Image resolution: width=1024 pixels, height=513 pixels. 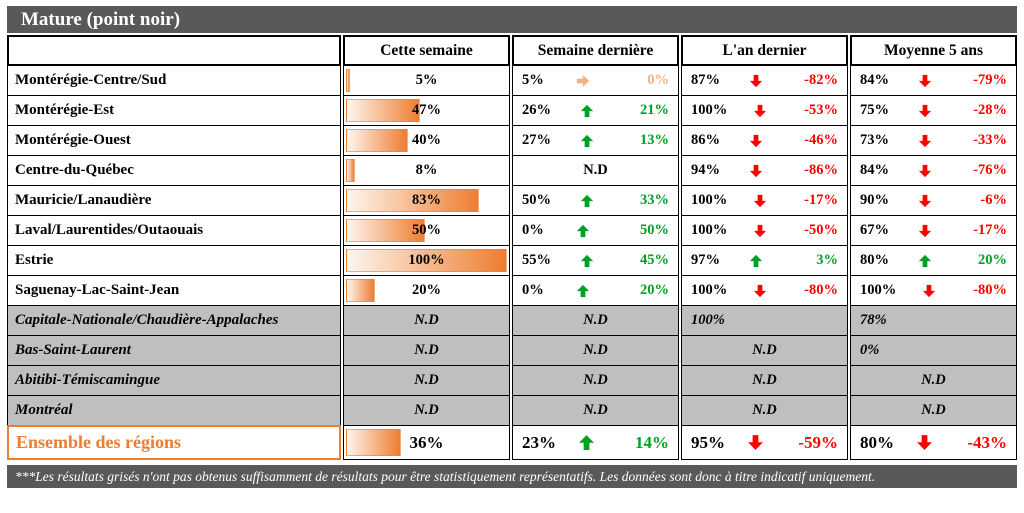 I want to click on last-year-cell: 97% 3%, so click(x=764, y=260).